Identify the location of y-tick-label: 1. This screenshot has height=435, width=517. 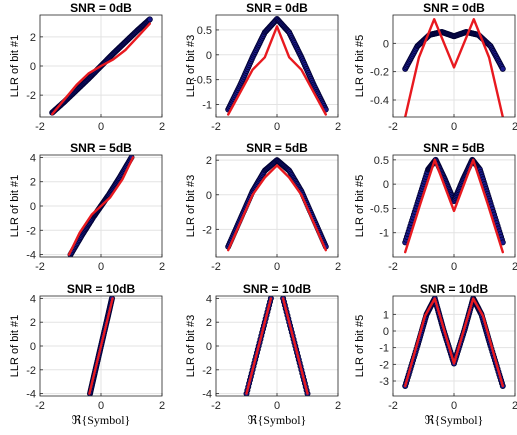
(386, 315).